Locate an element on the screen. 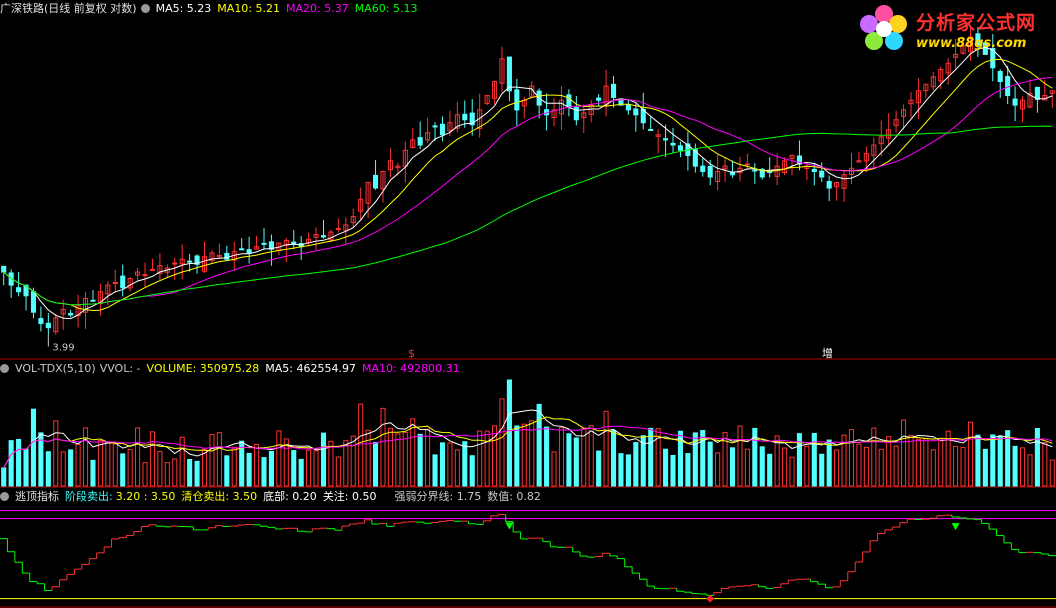 The height and width of the screenshot is (608, 1056). settings-circle-icon is located at coordinates (145, 8).